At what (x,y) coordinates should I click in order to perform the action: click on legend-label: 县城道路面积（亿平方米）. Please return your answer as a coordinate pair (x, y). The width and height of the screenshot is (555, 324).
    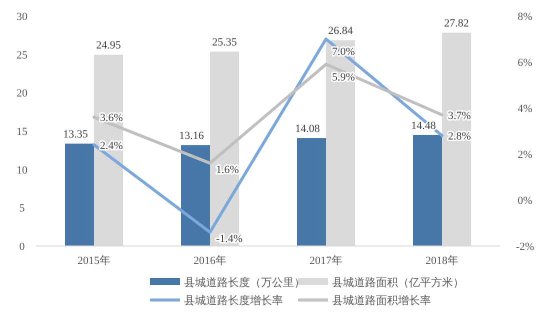
    Looking at the image, I should click on (398, 282).